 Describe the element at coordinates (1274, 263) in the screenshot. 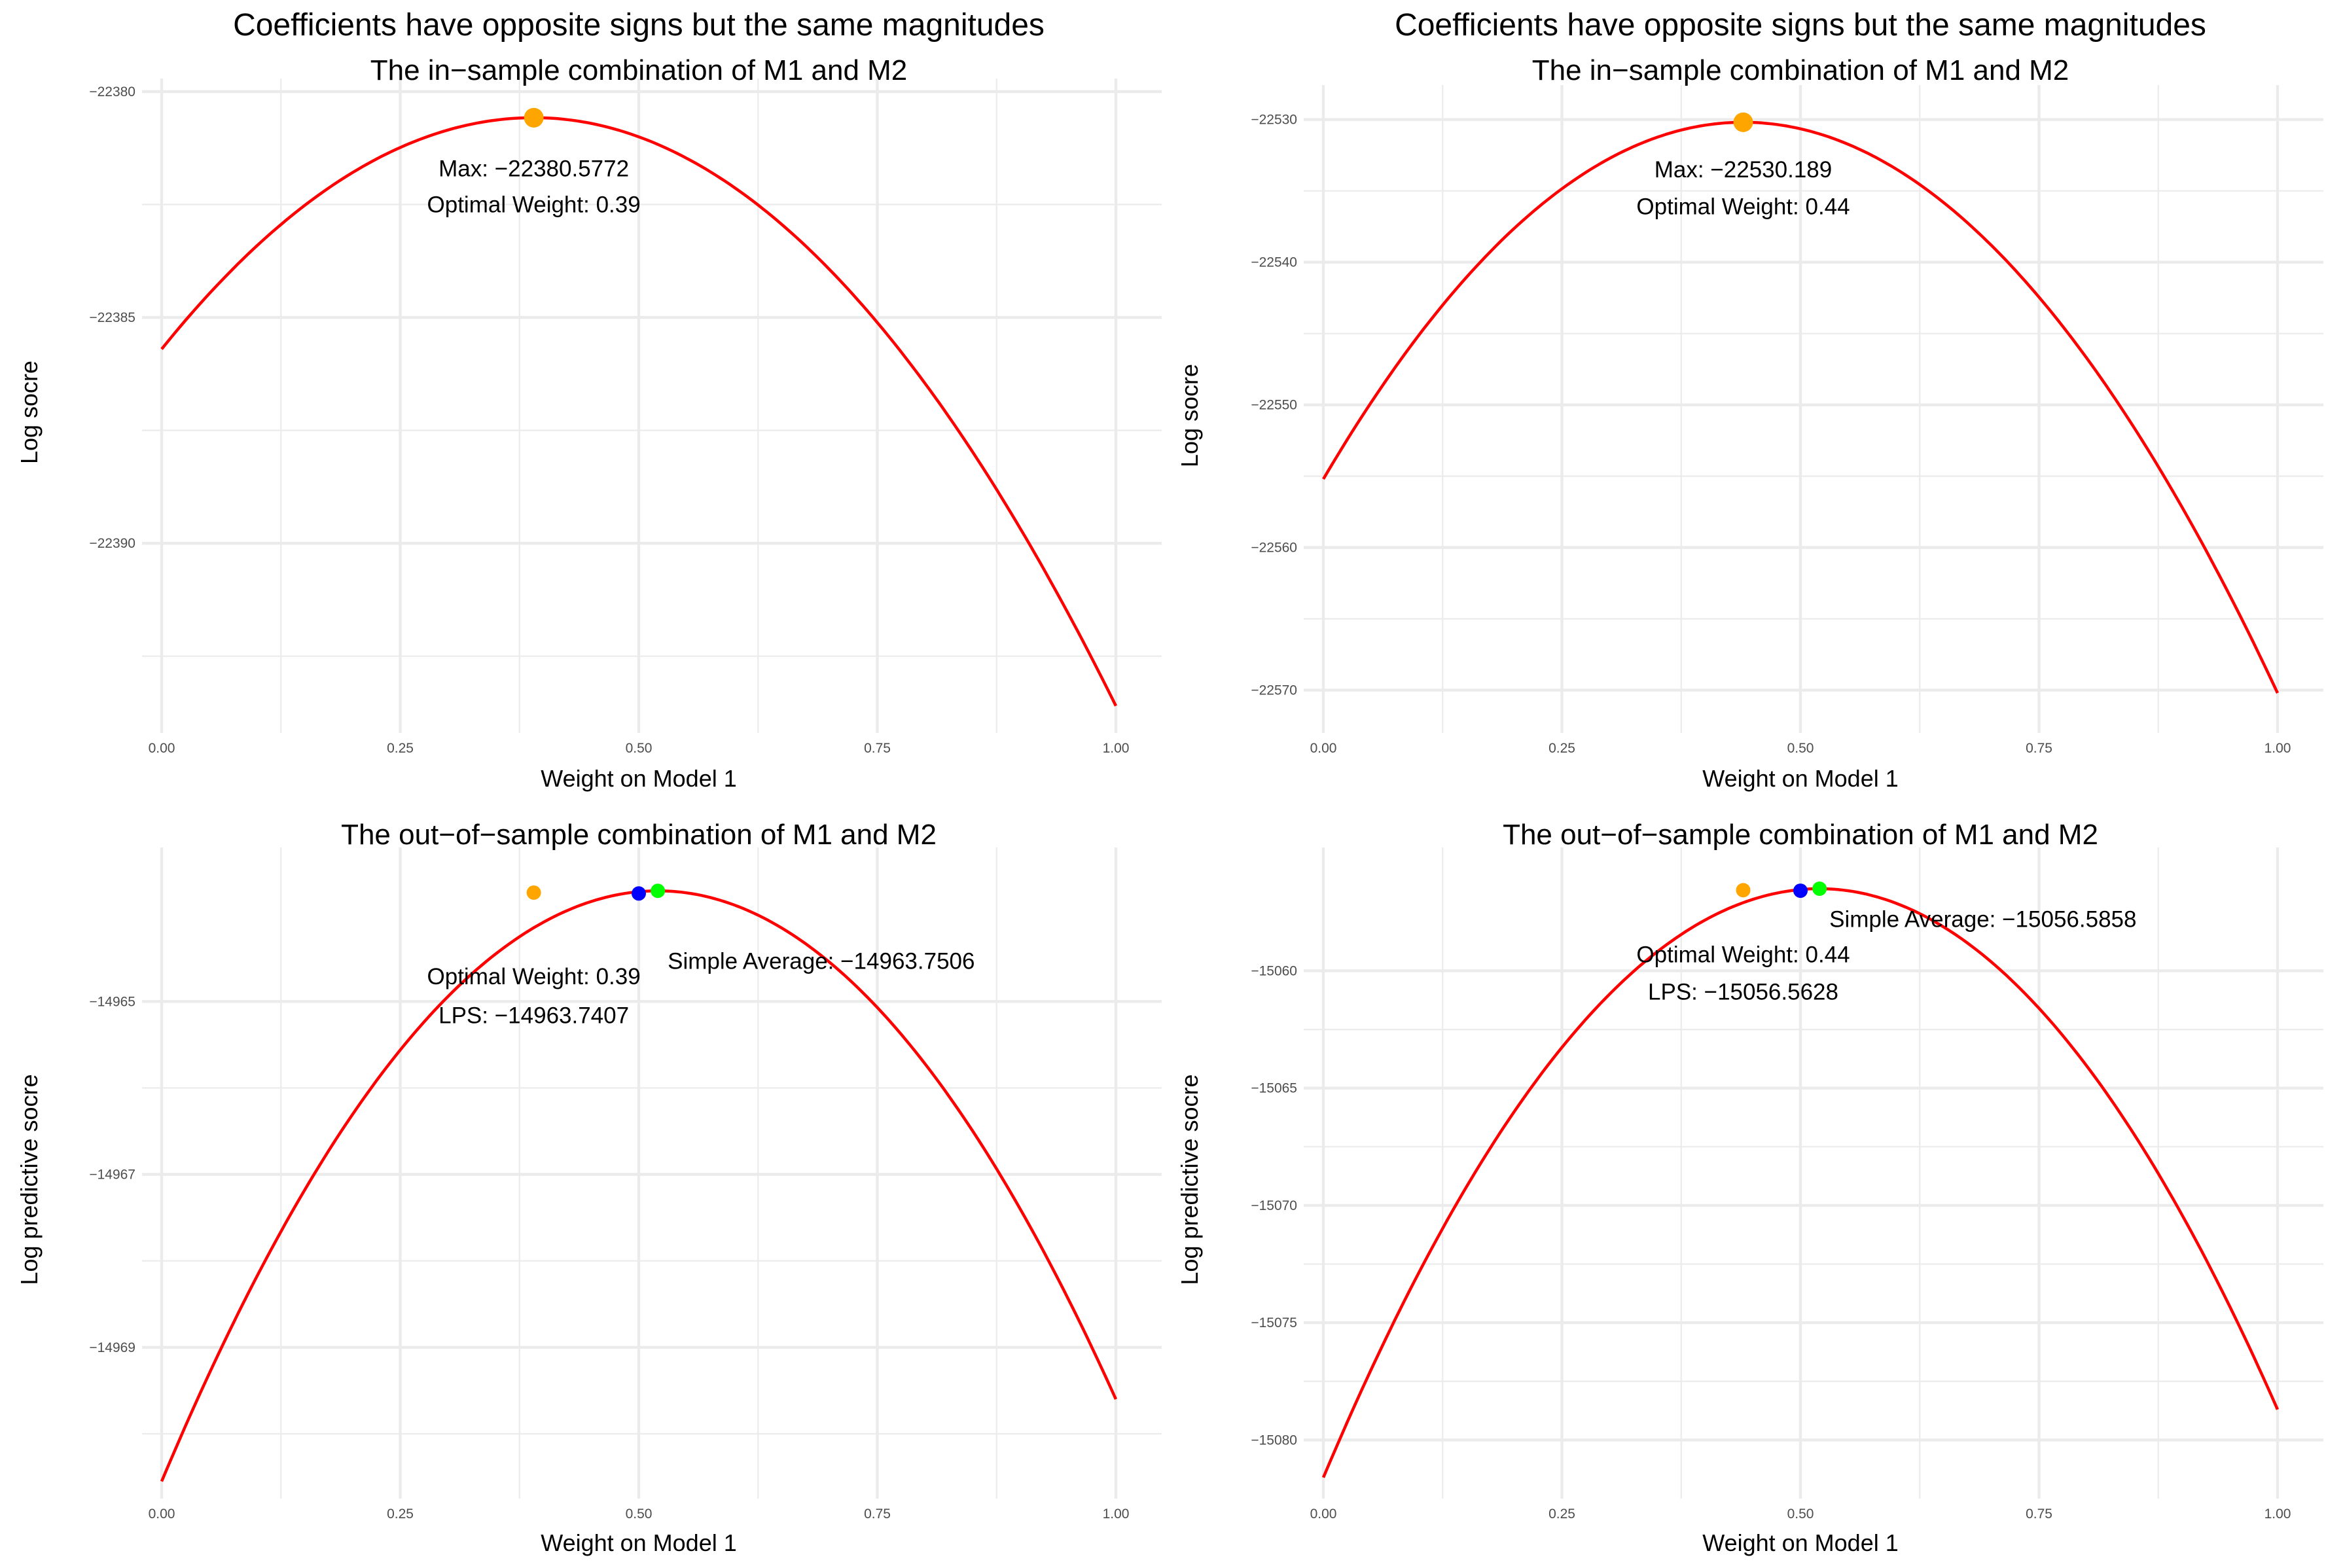

I see `y-tick-label: −22540` at that location.